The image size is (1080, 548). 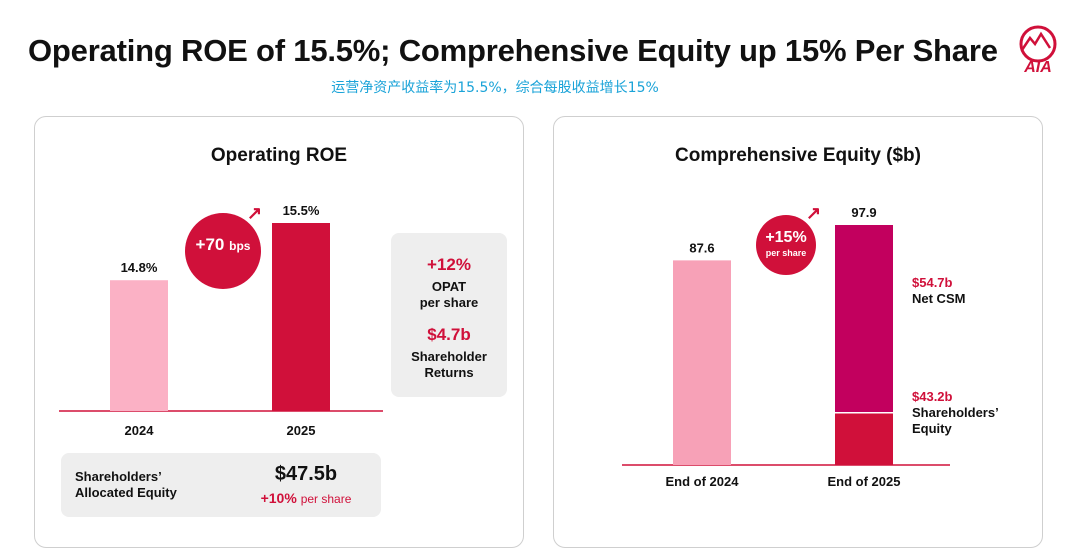 I want to click on equity-change-bubble: +15% per share ↗, so click(x=788, y=239).